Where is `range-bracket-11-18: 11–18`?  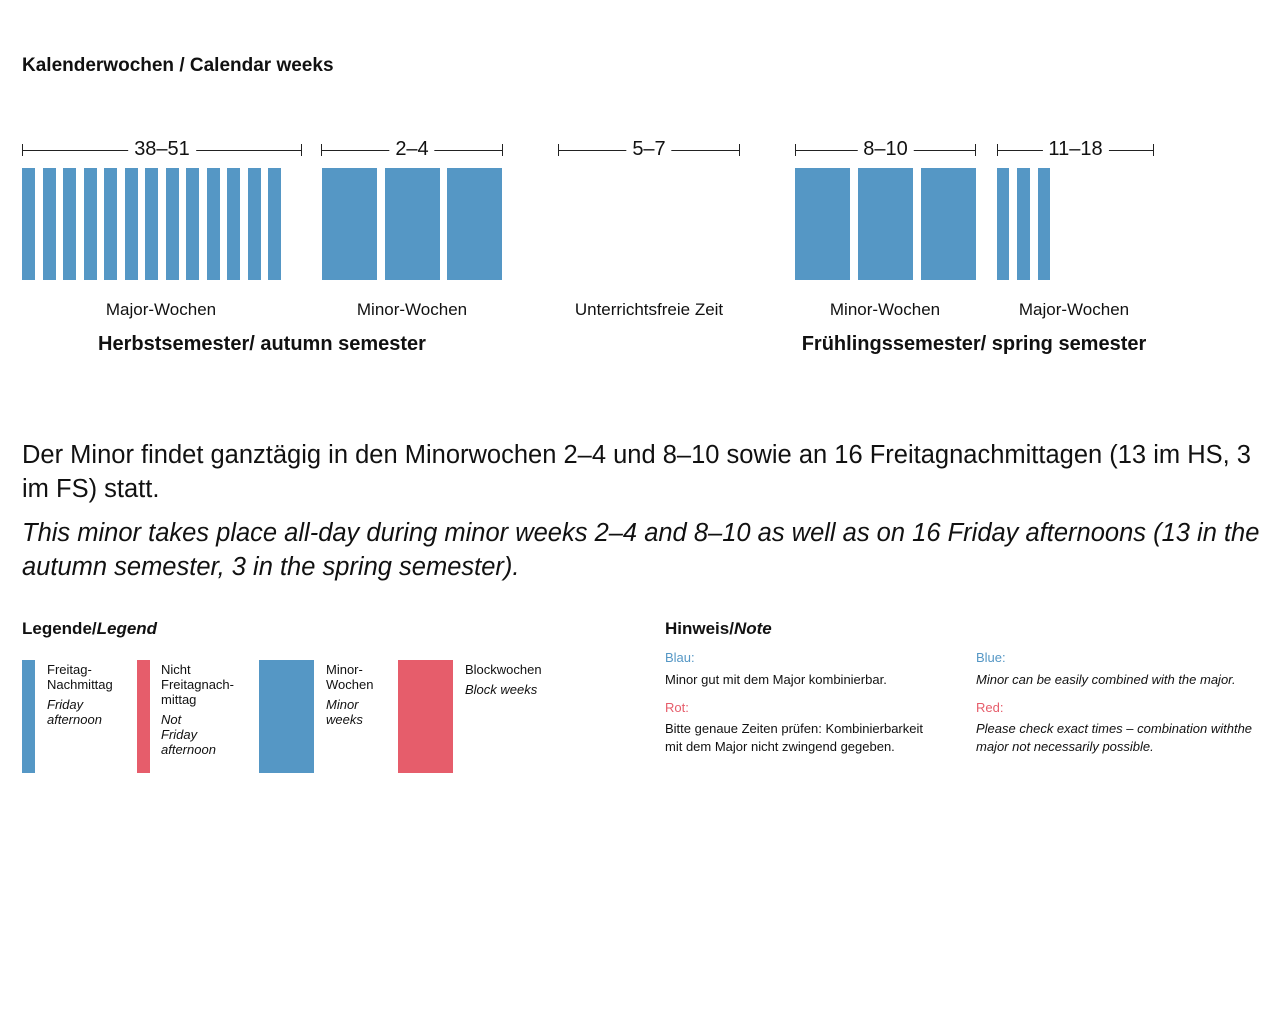
range-bracket-11-18: 11–18 is located at coordinates (1075, 149).